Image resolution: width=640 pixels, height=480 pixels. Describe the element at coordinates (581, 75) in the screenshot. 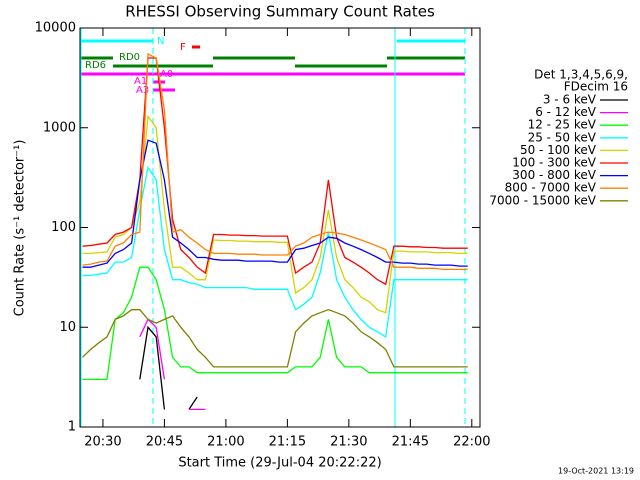

I see `legend-header: Det 1,3,4,5,6,9,` at that location.